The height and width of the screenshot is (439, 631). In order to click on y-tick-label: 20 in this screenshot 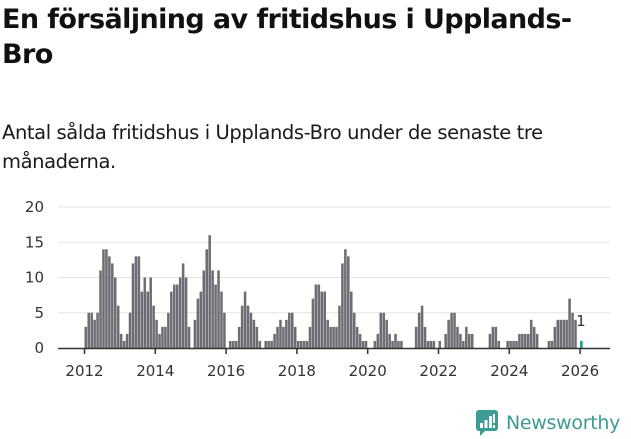, I will do `click(34, 207)`.